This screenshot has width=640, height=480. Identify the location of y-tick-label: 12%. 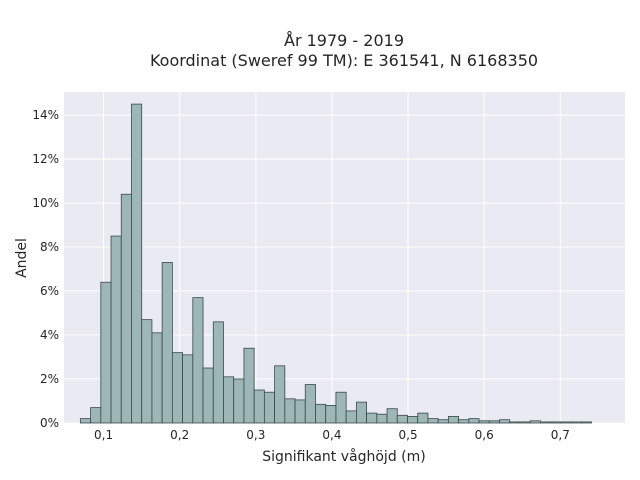
(45, 159).